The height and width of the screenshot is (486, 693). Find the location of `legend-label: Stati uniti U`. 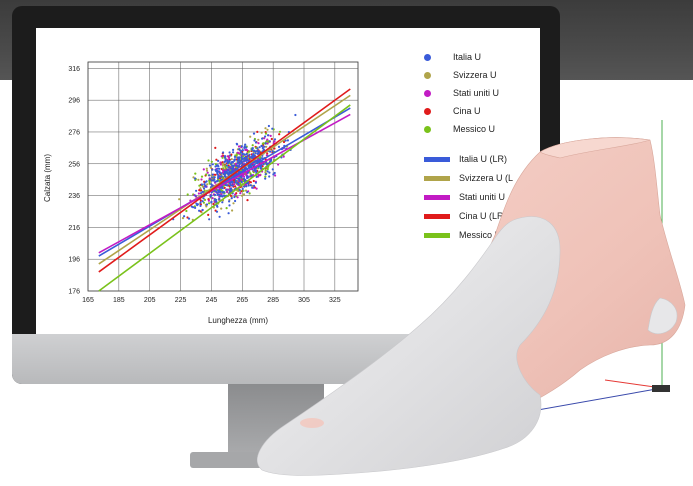

legend-label: Stati uniti U is located at coordinates (476, 93).